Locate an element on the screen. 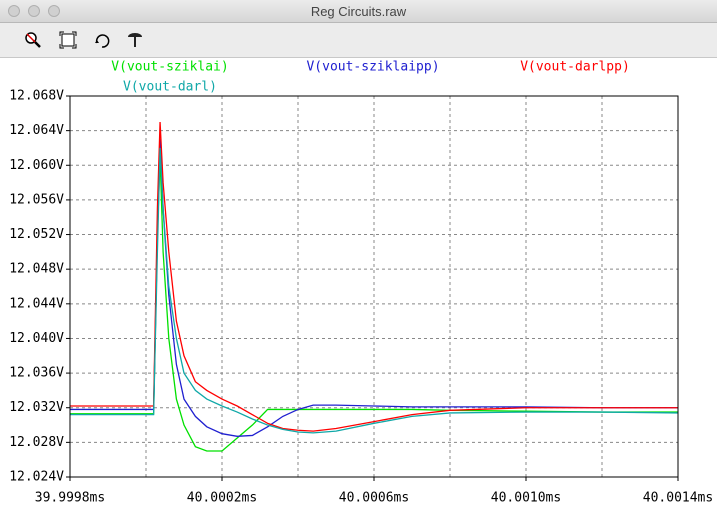 The width and height of the screenshot is (717, 508). y-tick-label: 12.060V is located at coordinates (36, 165).